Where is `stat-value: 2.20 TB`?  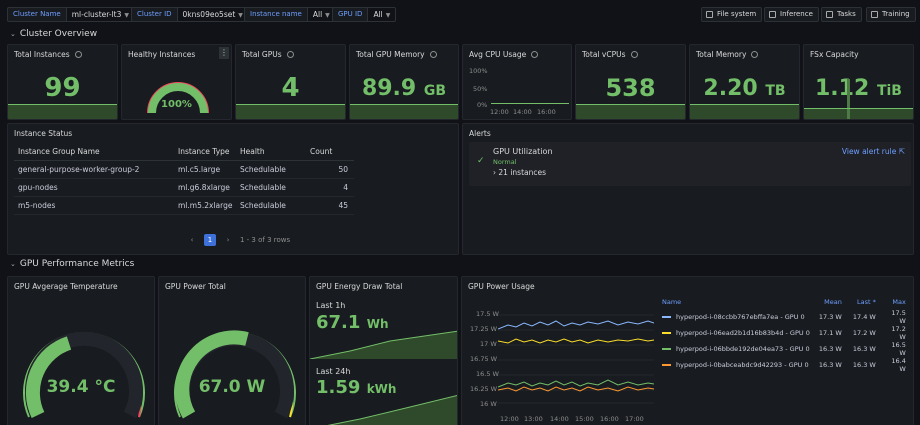 stat-value: 2.20 TB is located at coordinates (744, 88).